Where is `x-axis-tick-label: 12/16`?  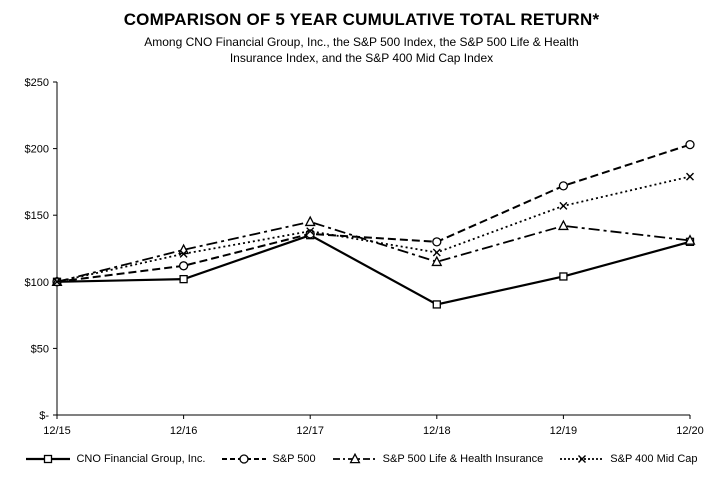 x-axis-tick-label: 12/16 is located at coordinates (184, 431).